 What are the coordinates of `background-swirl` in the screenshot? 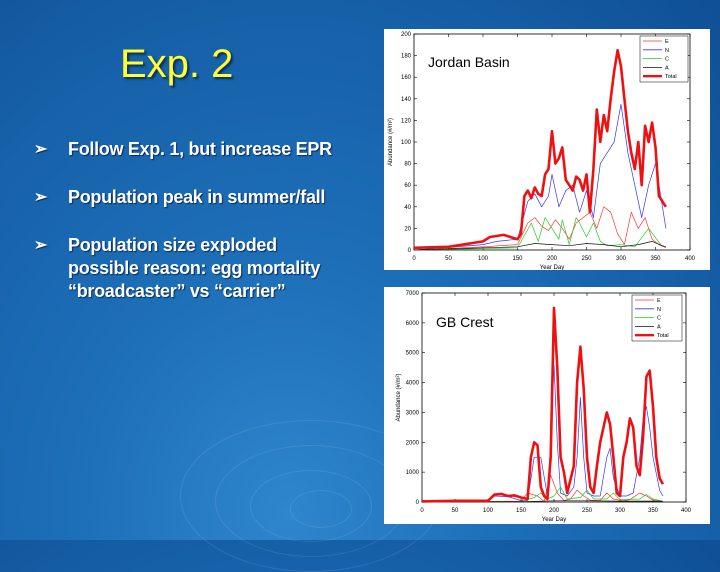 It's located at (321, 509).